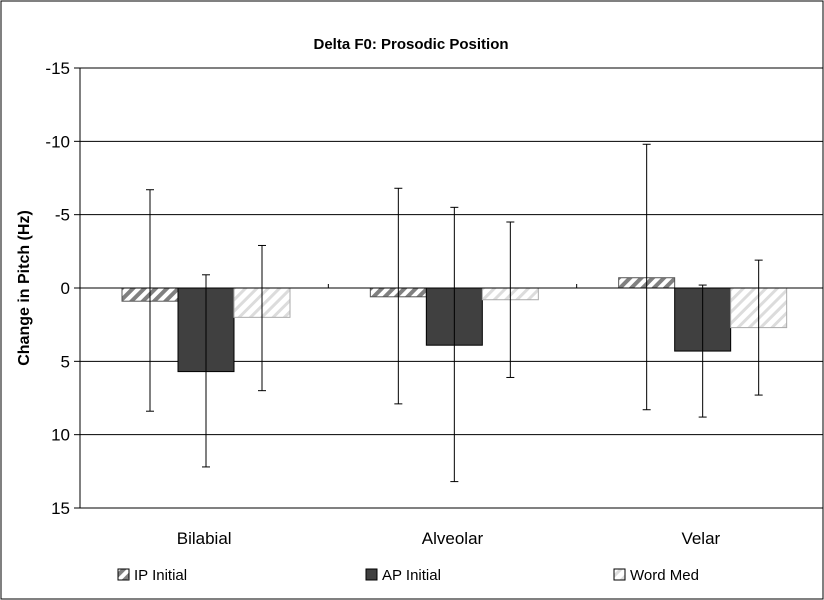 This screenshot has width=824, height=600. Describe the element at coordinates (62, 215) in the screenshot. I see `y-tick-label: -5` at that location.